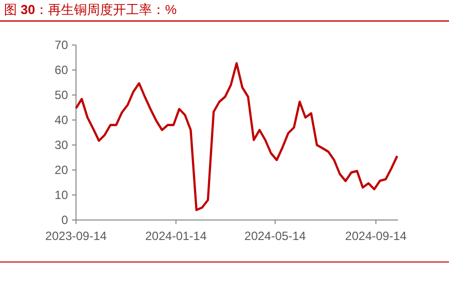 The width and height of the screenshot is (449, 283). Describe the element at coordinates (64, 220) in the screenshot. I see `y-tick-label: 0` at that location.